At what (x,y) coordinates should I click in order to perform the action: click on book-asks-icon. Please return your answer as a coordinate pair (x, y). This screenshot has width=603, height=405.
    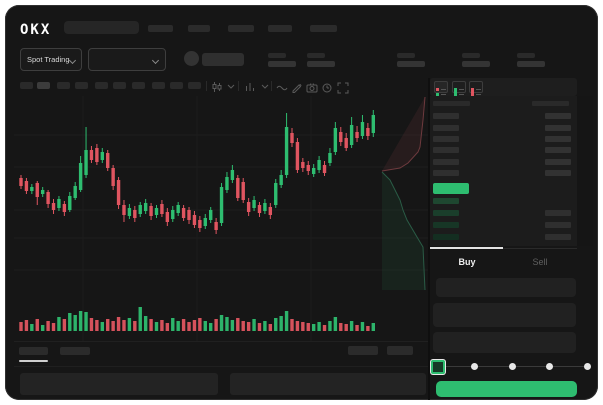
    Looking at the image, I should click on (476, 88).